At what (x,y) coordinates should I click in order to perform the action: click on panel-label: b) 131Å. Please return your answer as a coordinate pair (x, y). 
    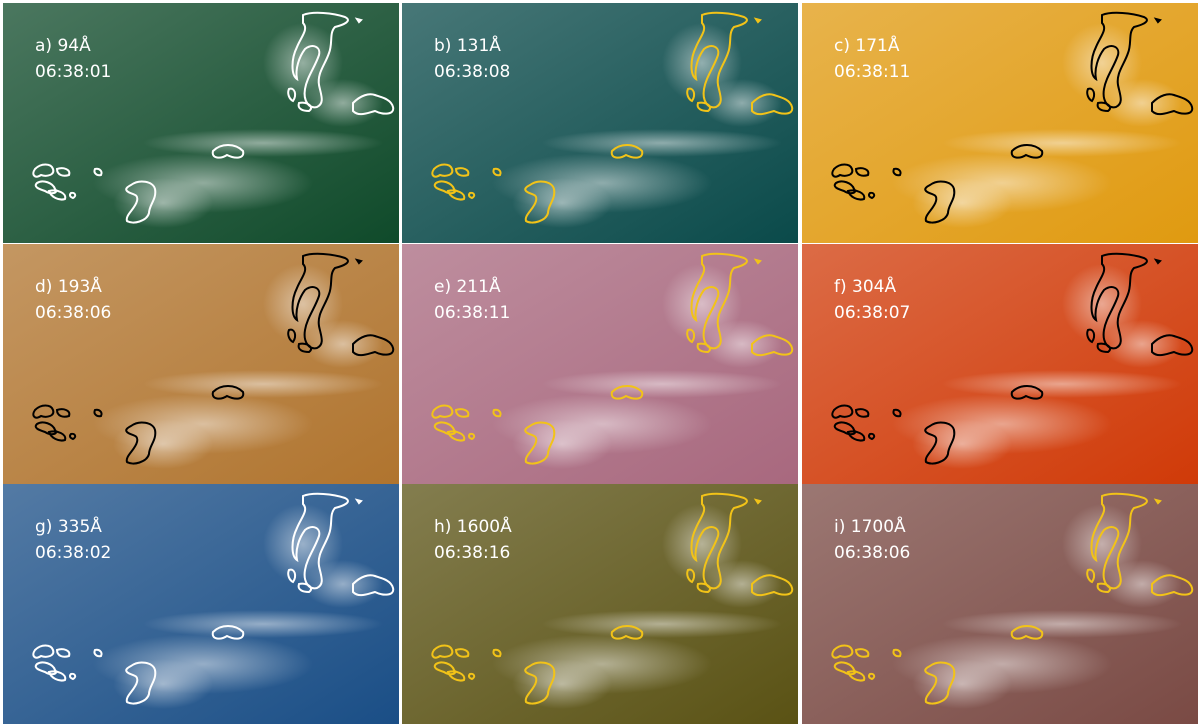
    Looking at the image, I should click on (467, 45).